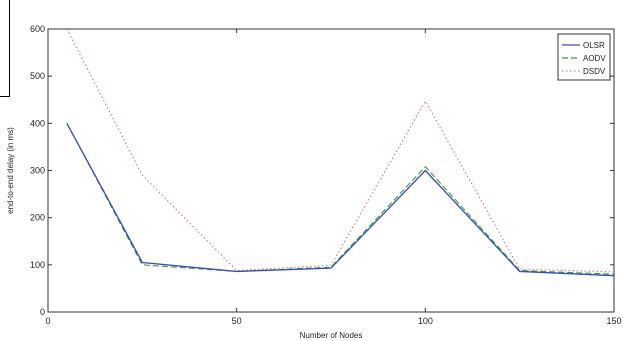 Image resolution: width=623 pixels, height=341 pixels. Describe the element at coordinates (37, 76) in the screenshot. I see `y-tick-label: 500` at that location.